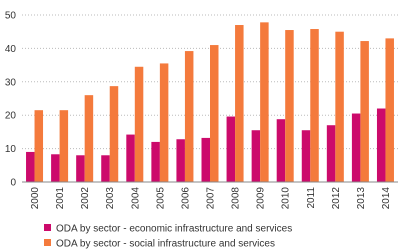  Describe the element at coordinates (135, 198) in the screenshot. I see `x-tick-label: 2004` at that location.